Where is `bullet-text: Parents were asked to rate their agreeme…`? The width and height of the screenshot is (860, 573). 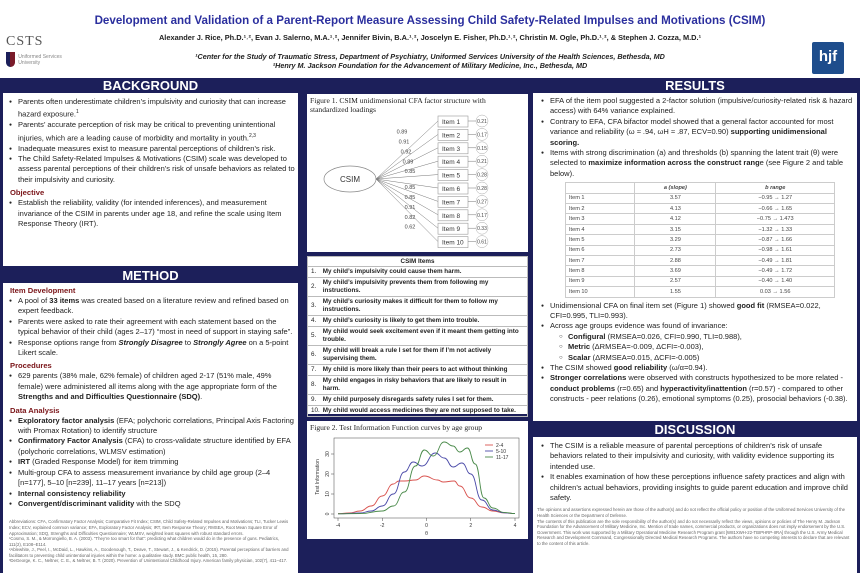
bullet-text: Parents were asked to rate their agreeme… is located at coordinates (155, 326).